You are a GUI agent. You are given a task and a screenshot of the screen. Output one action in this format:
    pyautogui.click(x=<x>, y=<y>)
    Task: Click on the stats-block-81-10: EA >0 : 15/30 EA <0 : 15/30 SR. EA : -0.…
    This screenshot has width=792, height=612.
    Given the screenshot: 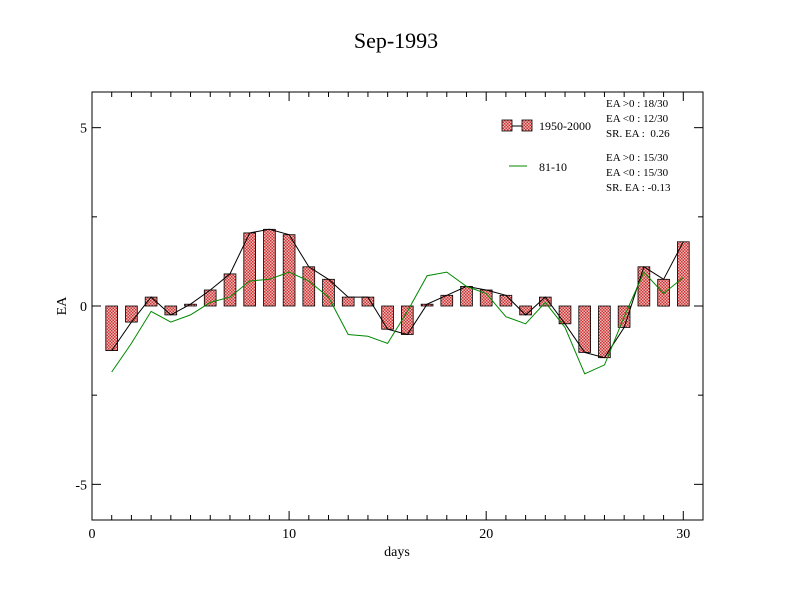 What is the action you would take?
    pyautogui.click(x=638, y=173)
    